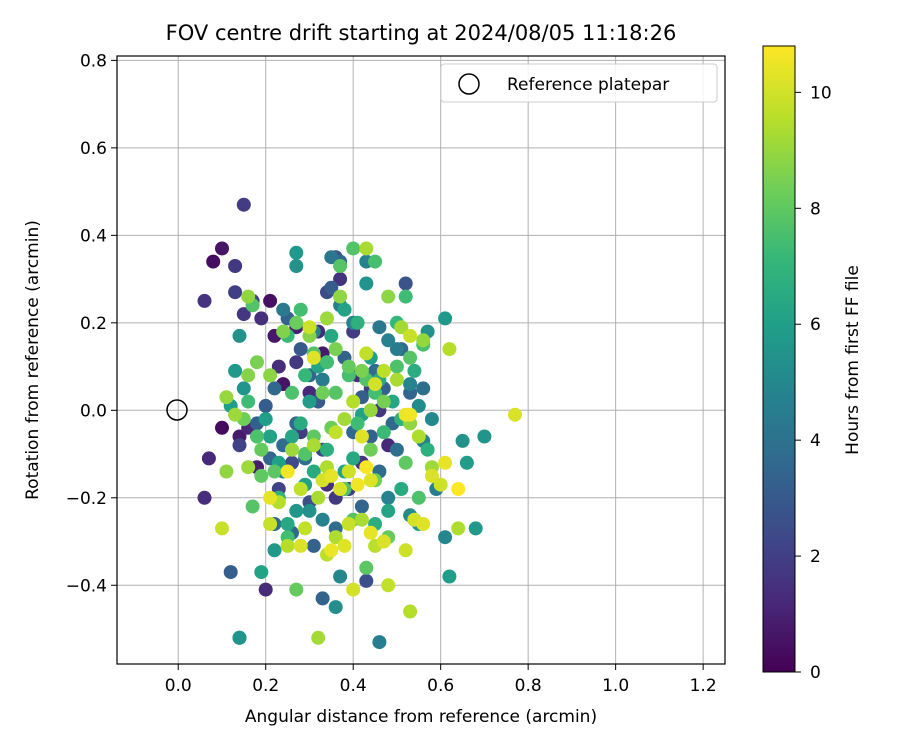 The height and width of the screenshot is (750, 900). What do you see at coordinates (86, 499) in the screenshot?
I see `y-tick-label: −0.2` at bounding box center [86, 499].